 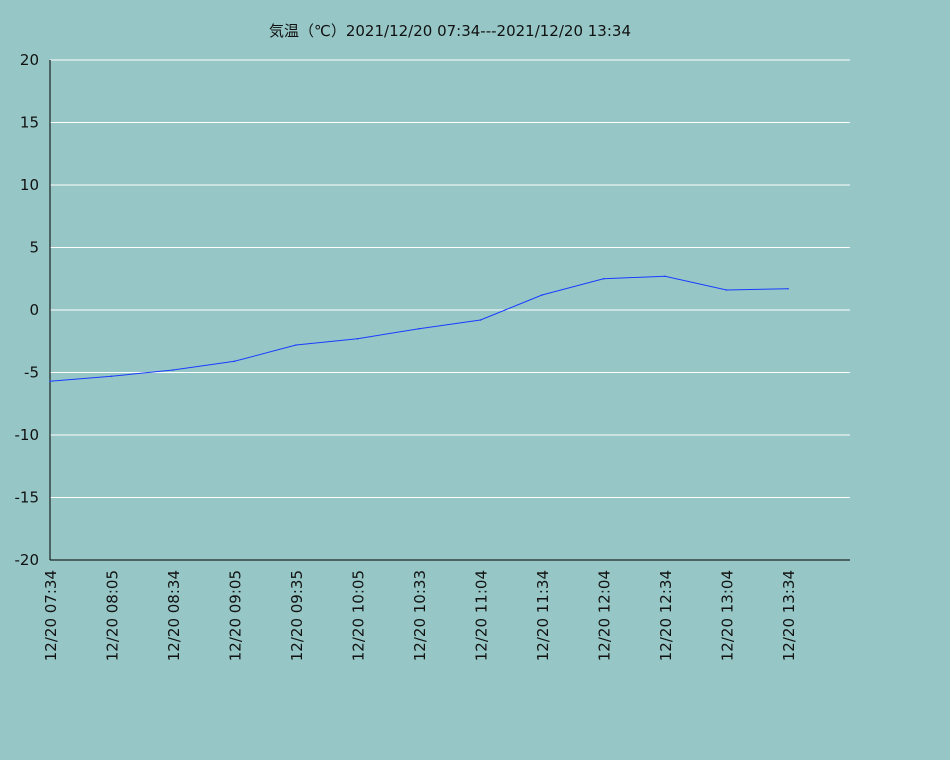 What do you see at coordinates (29, 60) in the screenshot?
I see `y-tick-label: 20` at bounding box center [29, 60].